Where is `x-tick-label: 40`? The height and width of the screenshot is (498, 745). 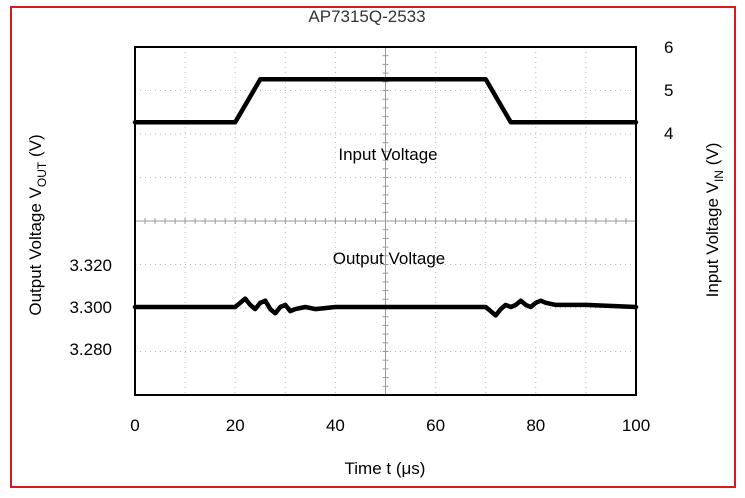 x-tick-label: 40 is located at coordinates (335, 425).